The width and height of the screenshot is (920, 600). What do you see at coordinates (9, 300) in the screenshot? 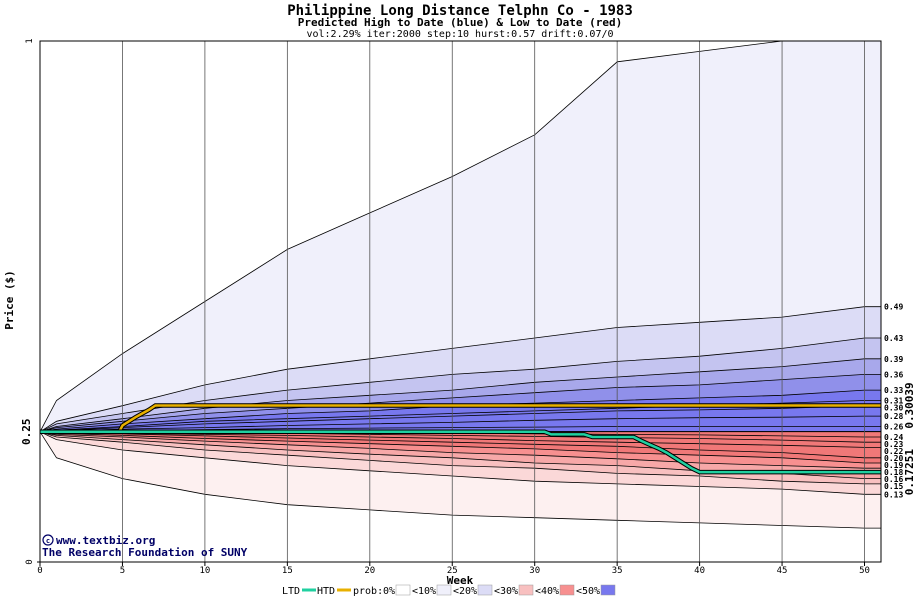
I see `y-axis-label: Price ($)` at bounding box center [9, 300].